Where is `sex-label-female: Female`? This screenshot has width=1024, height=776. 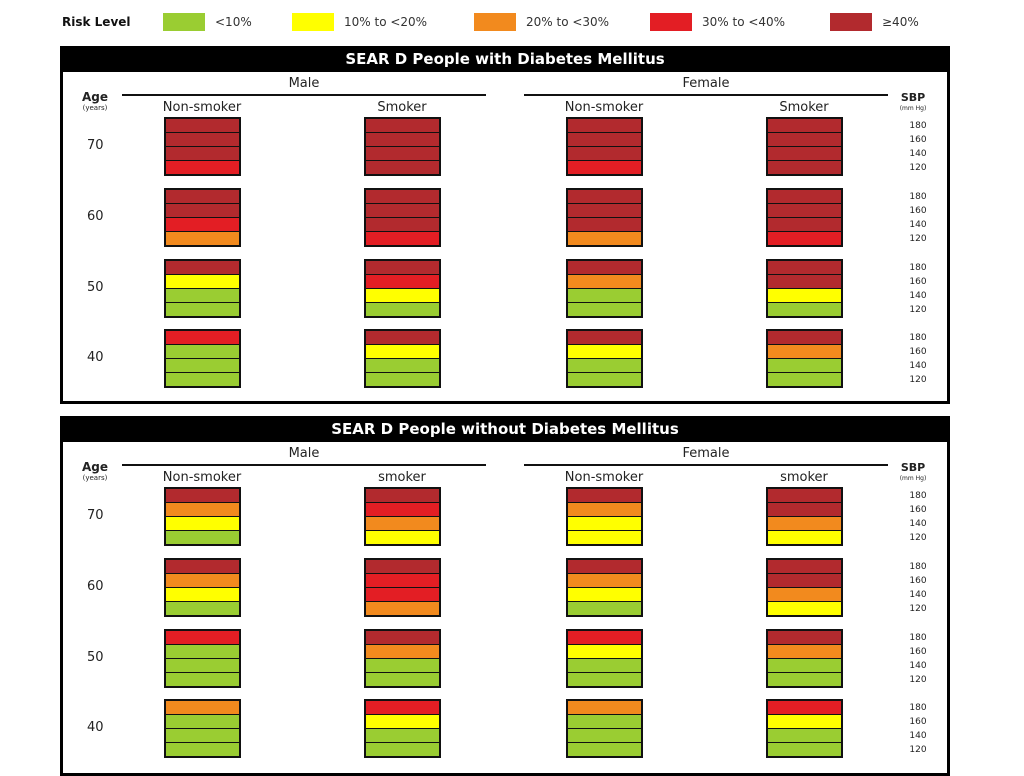
sex-label-female: Female is located at coordinates (706, 83).